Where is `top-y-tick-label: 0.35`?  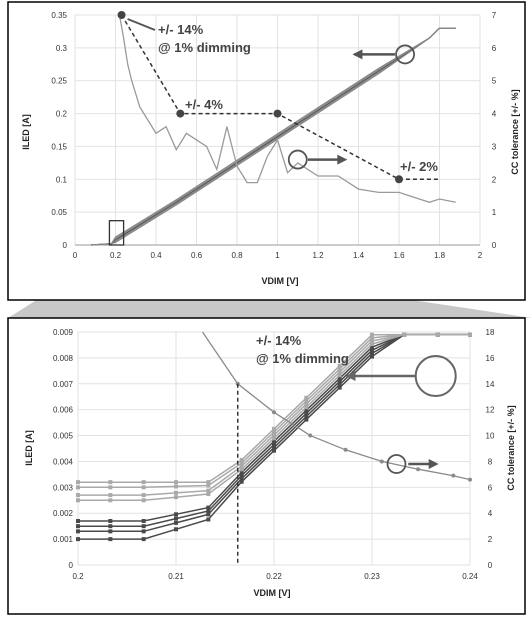 top-y-tick-label: 0.35 is located at coordinates (59, 15).